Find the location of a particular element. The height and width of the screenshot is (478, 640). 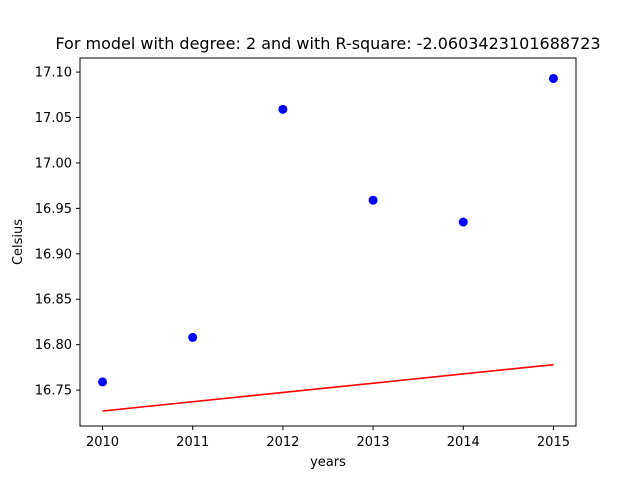

y-tick-label: 16.80 is located at coordinates (53, 345).